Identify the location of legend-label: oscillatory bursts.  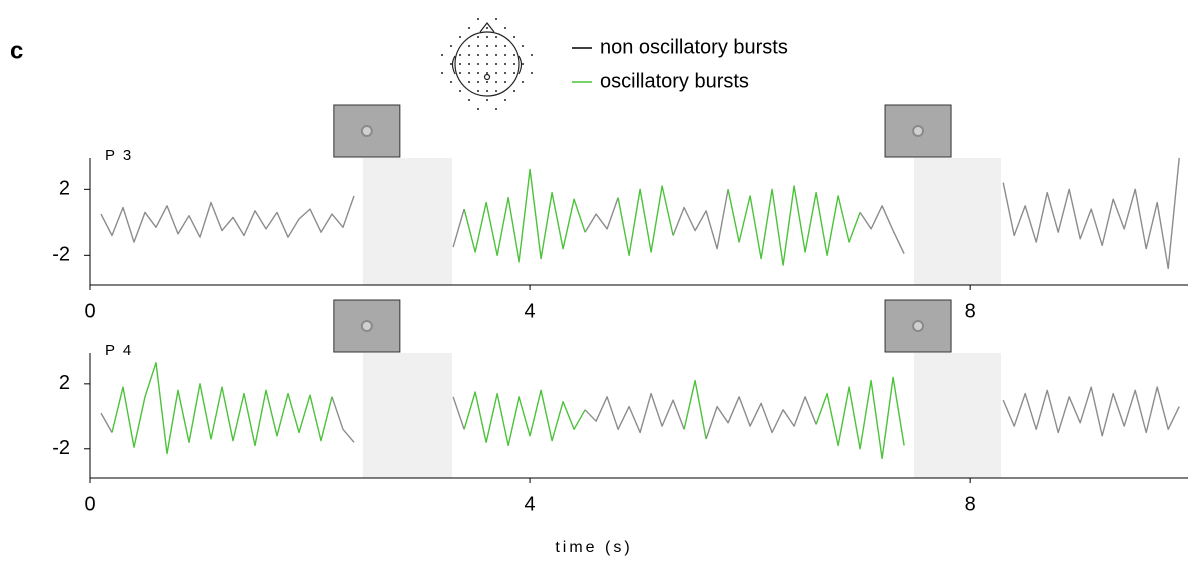
(674, 81).